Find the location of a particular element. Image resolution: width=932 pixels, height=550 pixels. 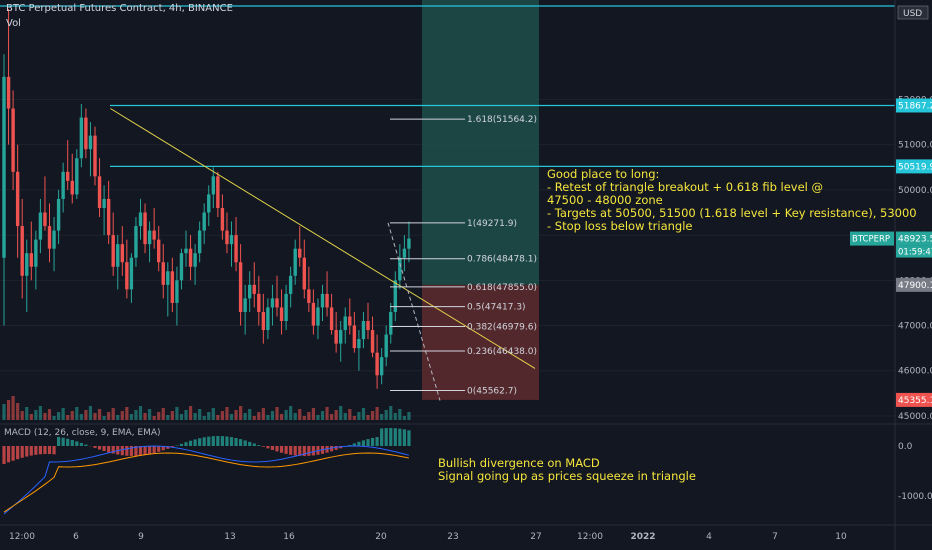

countdown-box is located at coordinates (914, 251).